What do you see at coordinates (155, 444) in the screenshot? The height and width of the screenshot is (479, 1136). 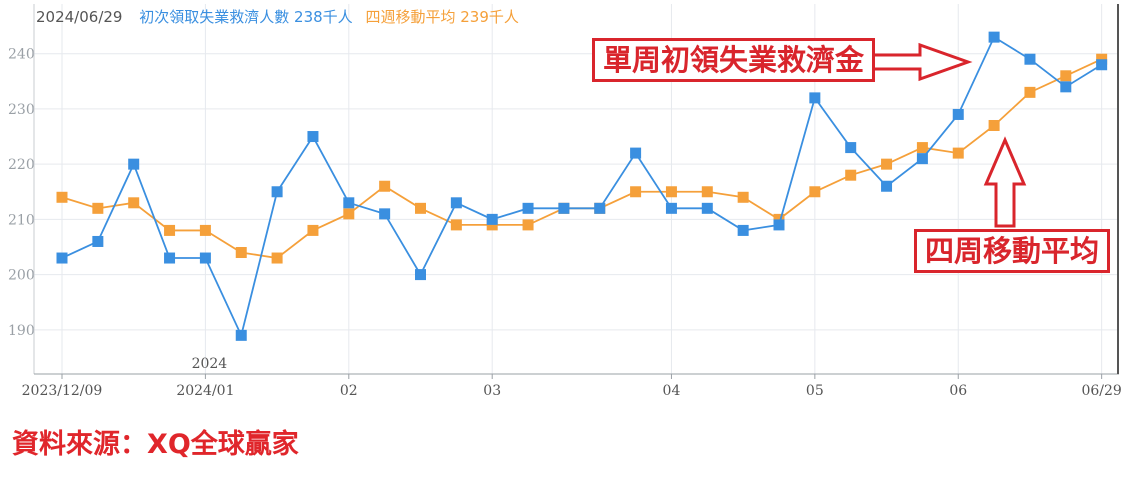 I see `data-source: 資料來源：XQ全球贏家` at bounding box center [155, 444].